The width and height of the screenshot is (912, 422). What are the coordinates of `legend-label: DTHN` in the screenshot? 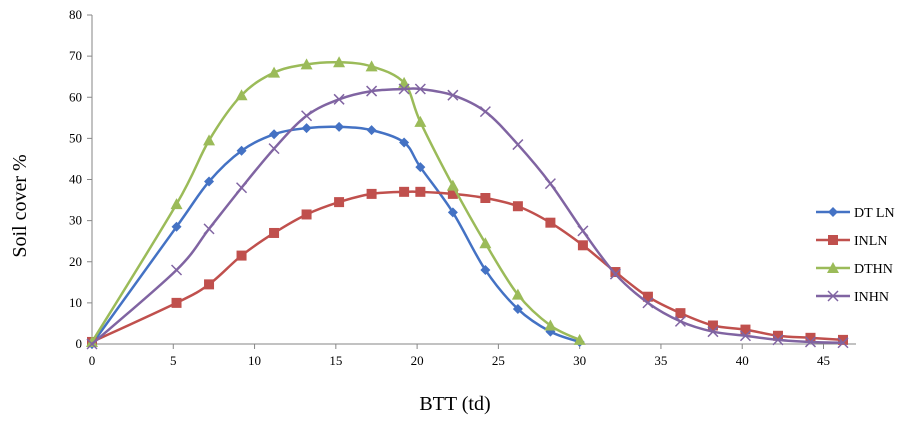 It's located at (873, 269).